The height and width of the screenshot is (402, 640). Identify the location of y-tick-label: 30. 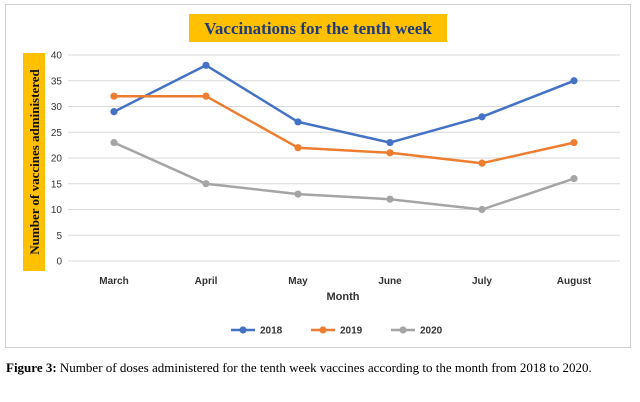
(57, 107).